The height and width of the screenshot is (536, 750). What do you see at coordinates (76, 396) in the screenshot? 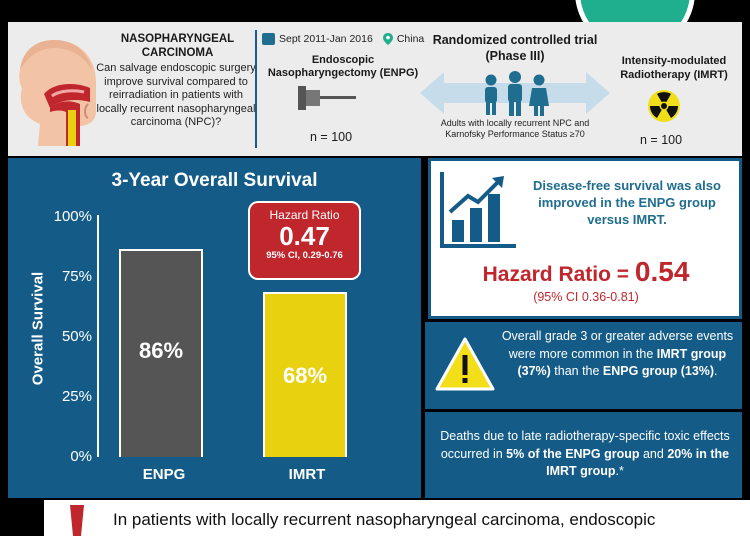
I see `y-tick-25: 25%` at bounding box center [76, 396].